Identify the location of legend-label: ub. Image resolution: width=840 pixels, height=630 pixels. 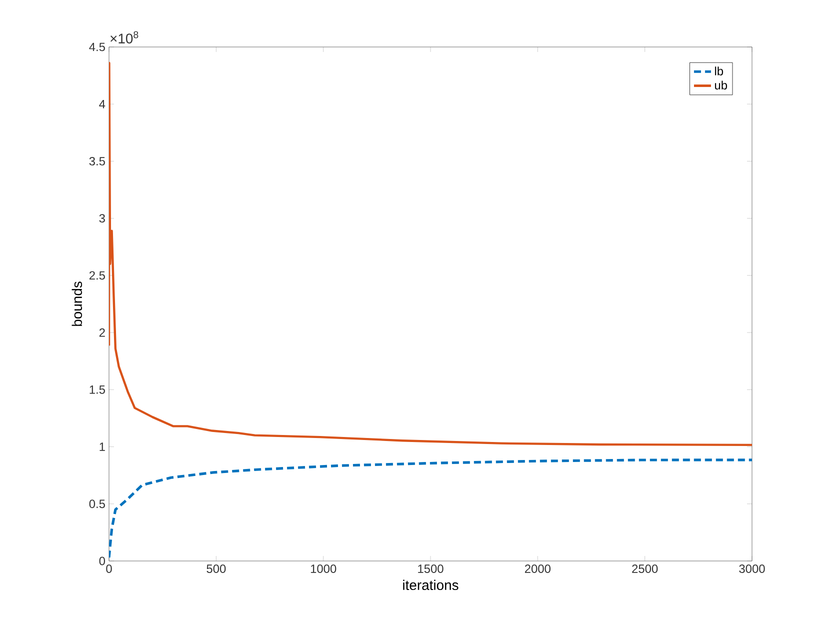
(721, 85).